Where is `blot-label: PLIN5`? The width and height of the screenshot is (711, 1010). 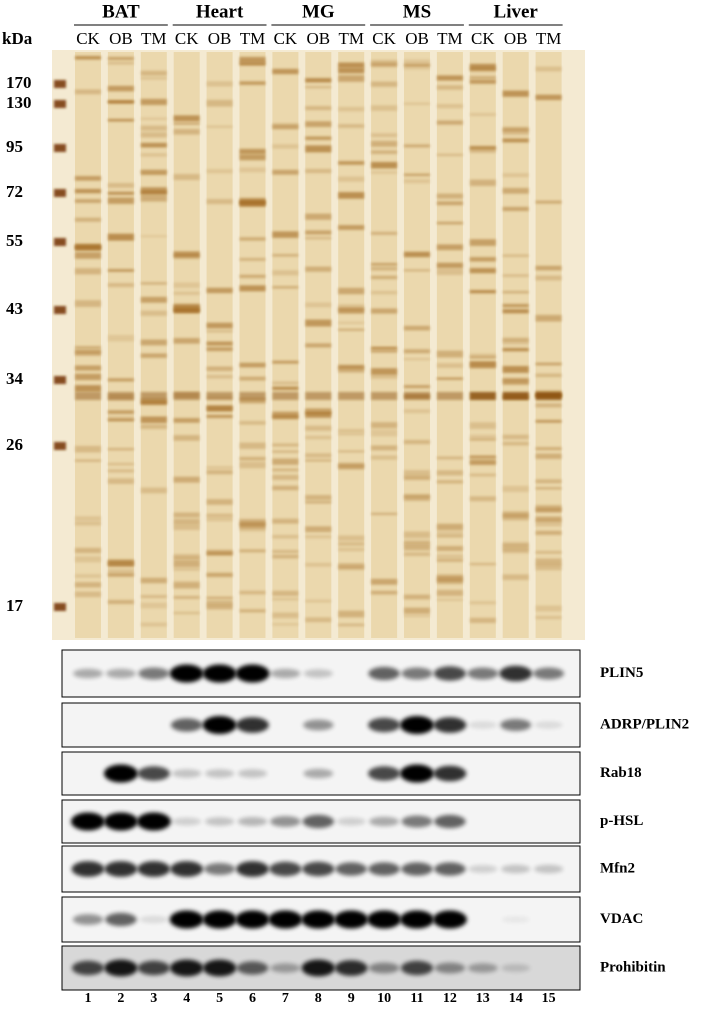
blot-label: PLIN5 is located at coordinates (621, 673).